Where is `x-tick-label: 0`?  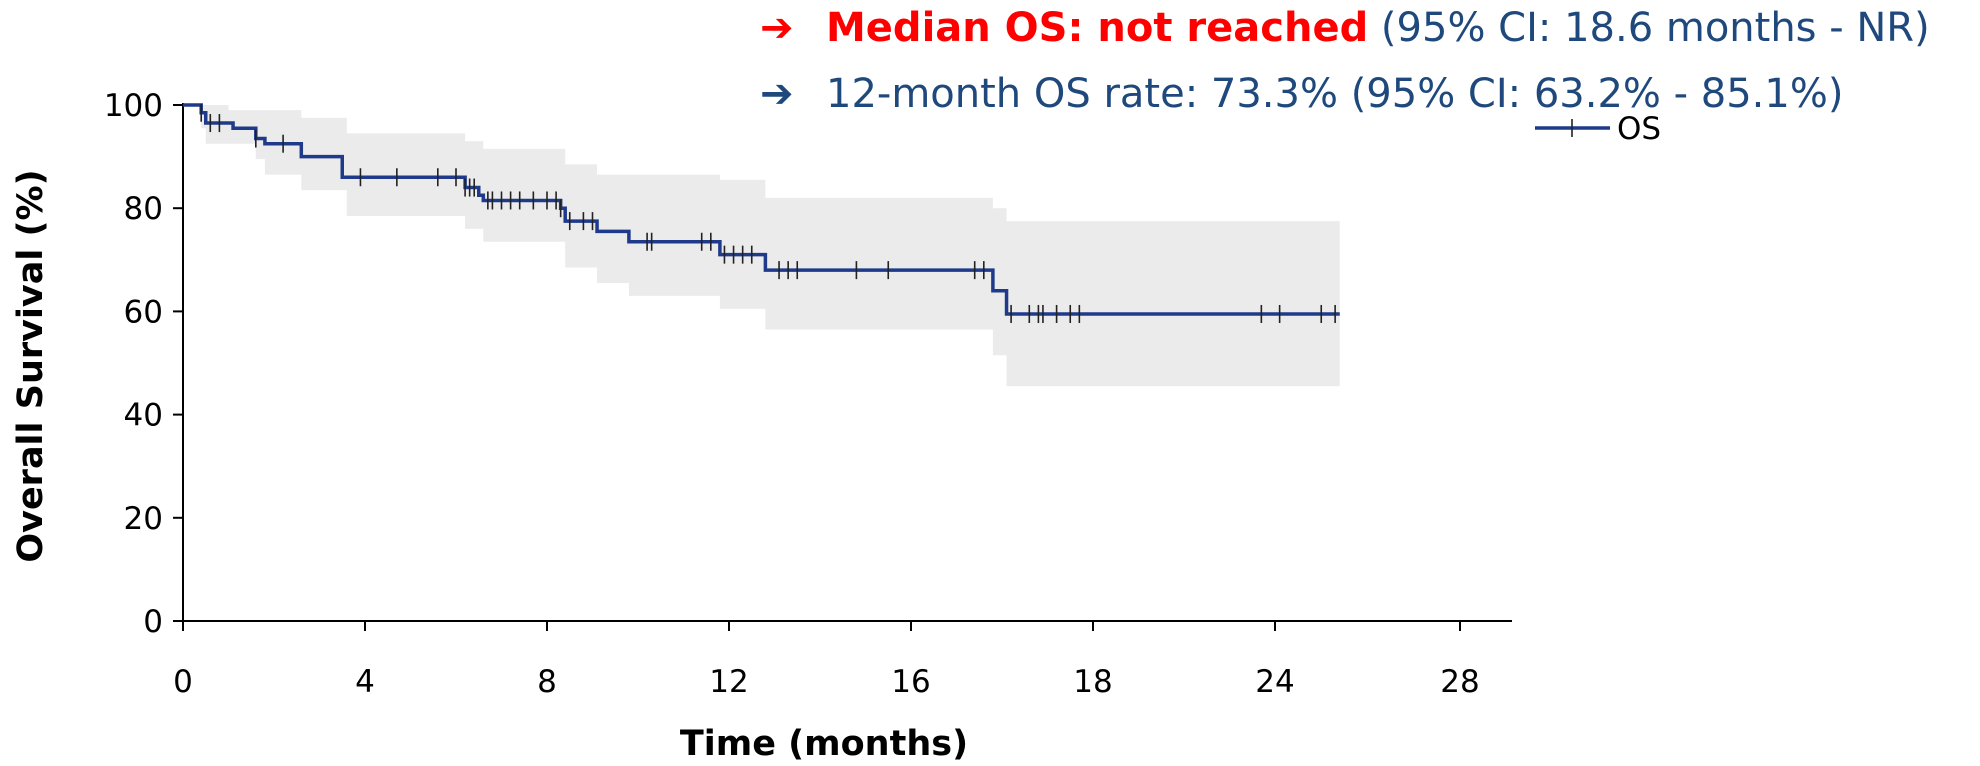 x-tick-label: 0 is located at coordinates (183, 682).